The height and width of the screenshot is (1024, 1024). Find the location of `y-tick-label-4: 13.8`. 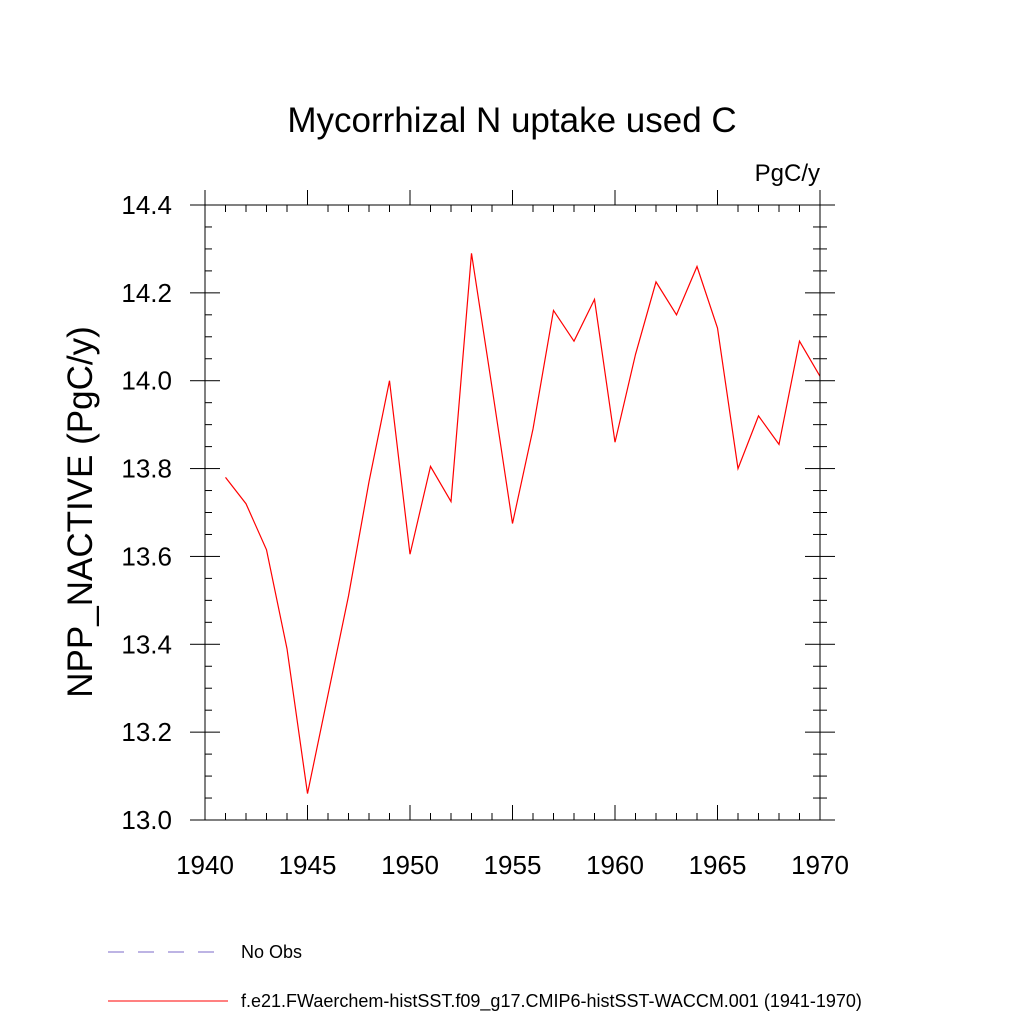

y-tick-label-4: 13.8 is located at coordinates (146, 469).